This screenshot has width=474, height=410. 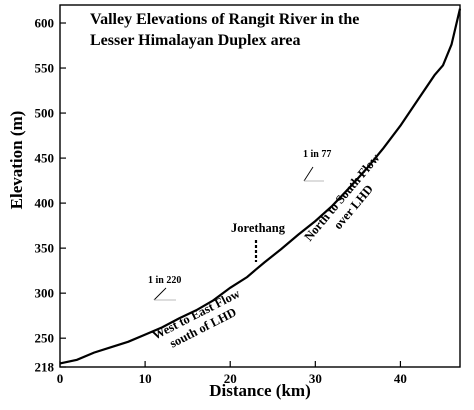 I want to click on y-axis-title: Elevation (m), so click(x=16, y=160).